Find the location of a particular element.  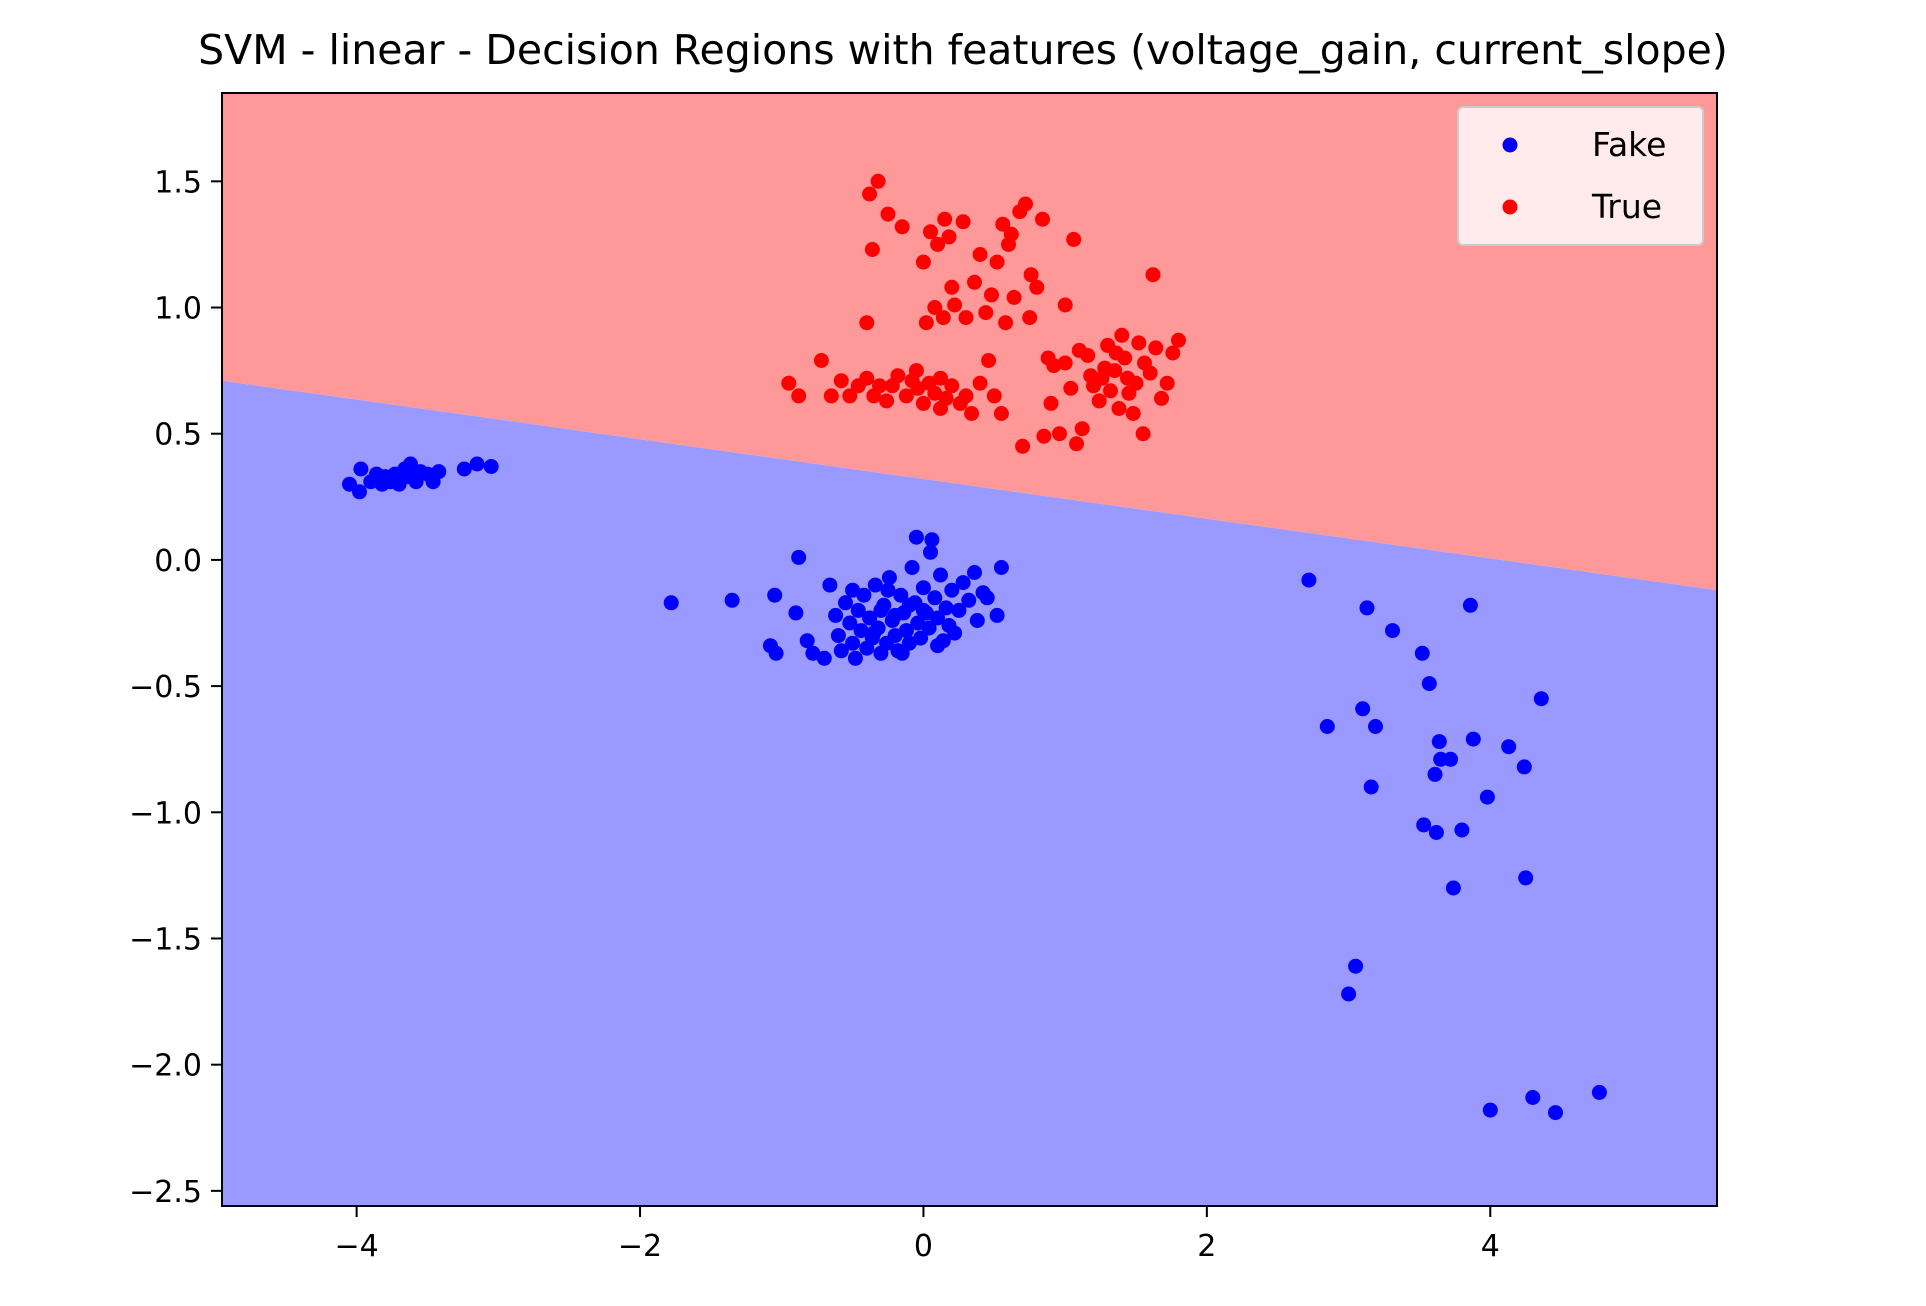

y-tick-label: 1.5 is located at coordinates (178, 182).